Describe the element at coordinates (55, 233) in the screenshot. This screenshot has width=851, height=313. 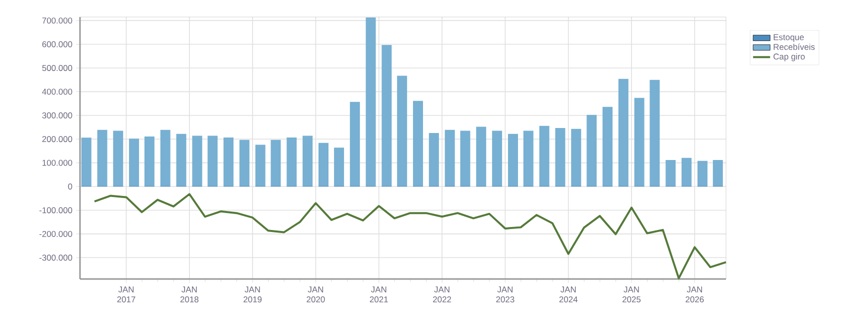
I see `y-tick-label: -200.000` at that location.